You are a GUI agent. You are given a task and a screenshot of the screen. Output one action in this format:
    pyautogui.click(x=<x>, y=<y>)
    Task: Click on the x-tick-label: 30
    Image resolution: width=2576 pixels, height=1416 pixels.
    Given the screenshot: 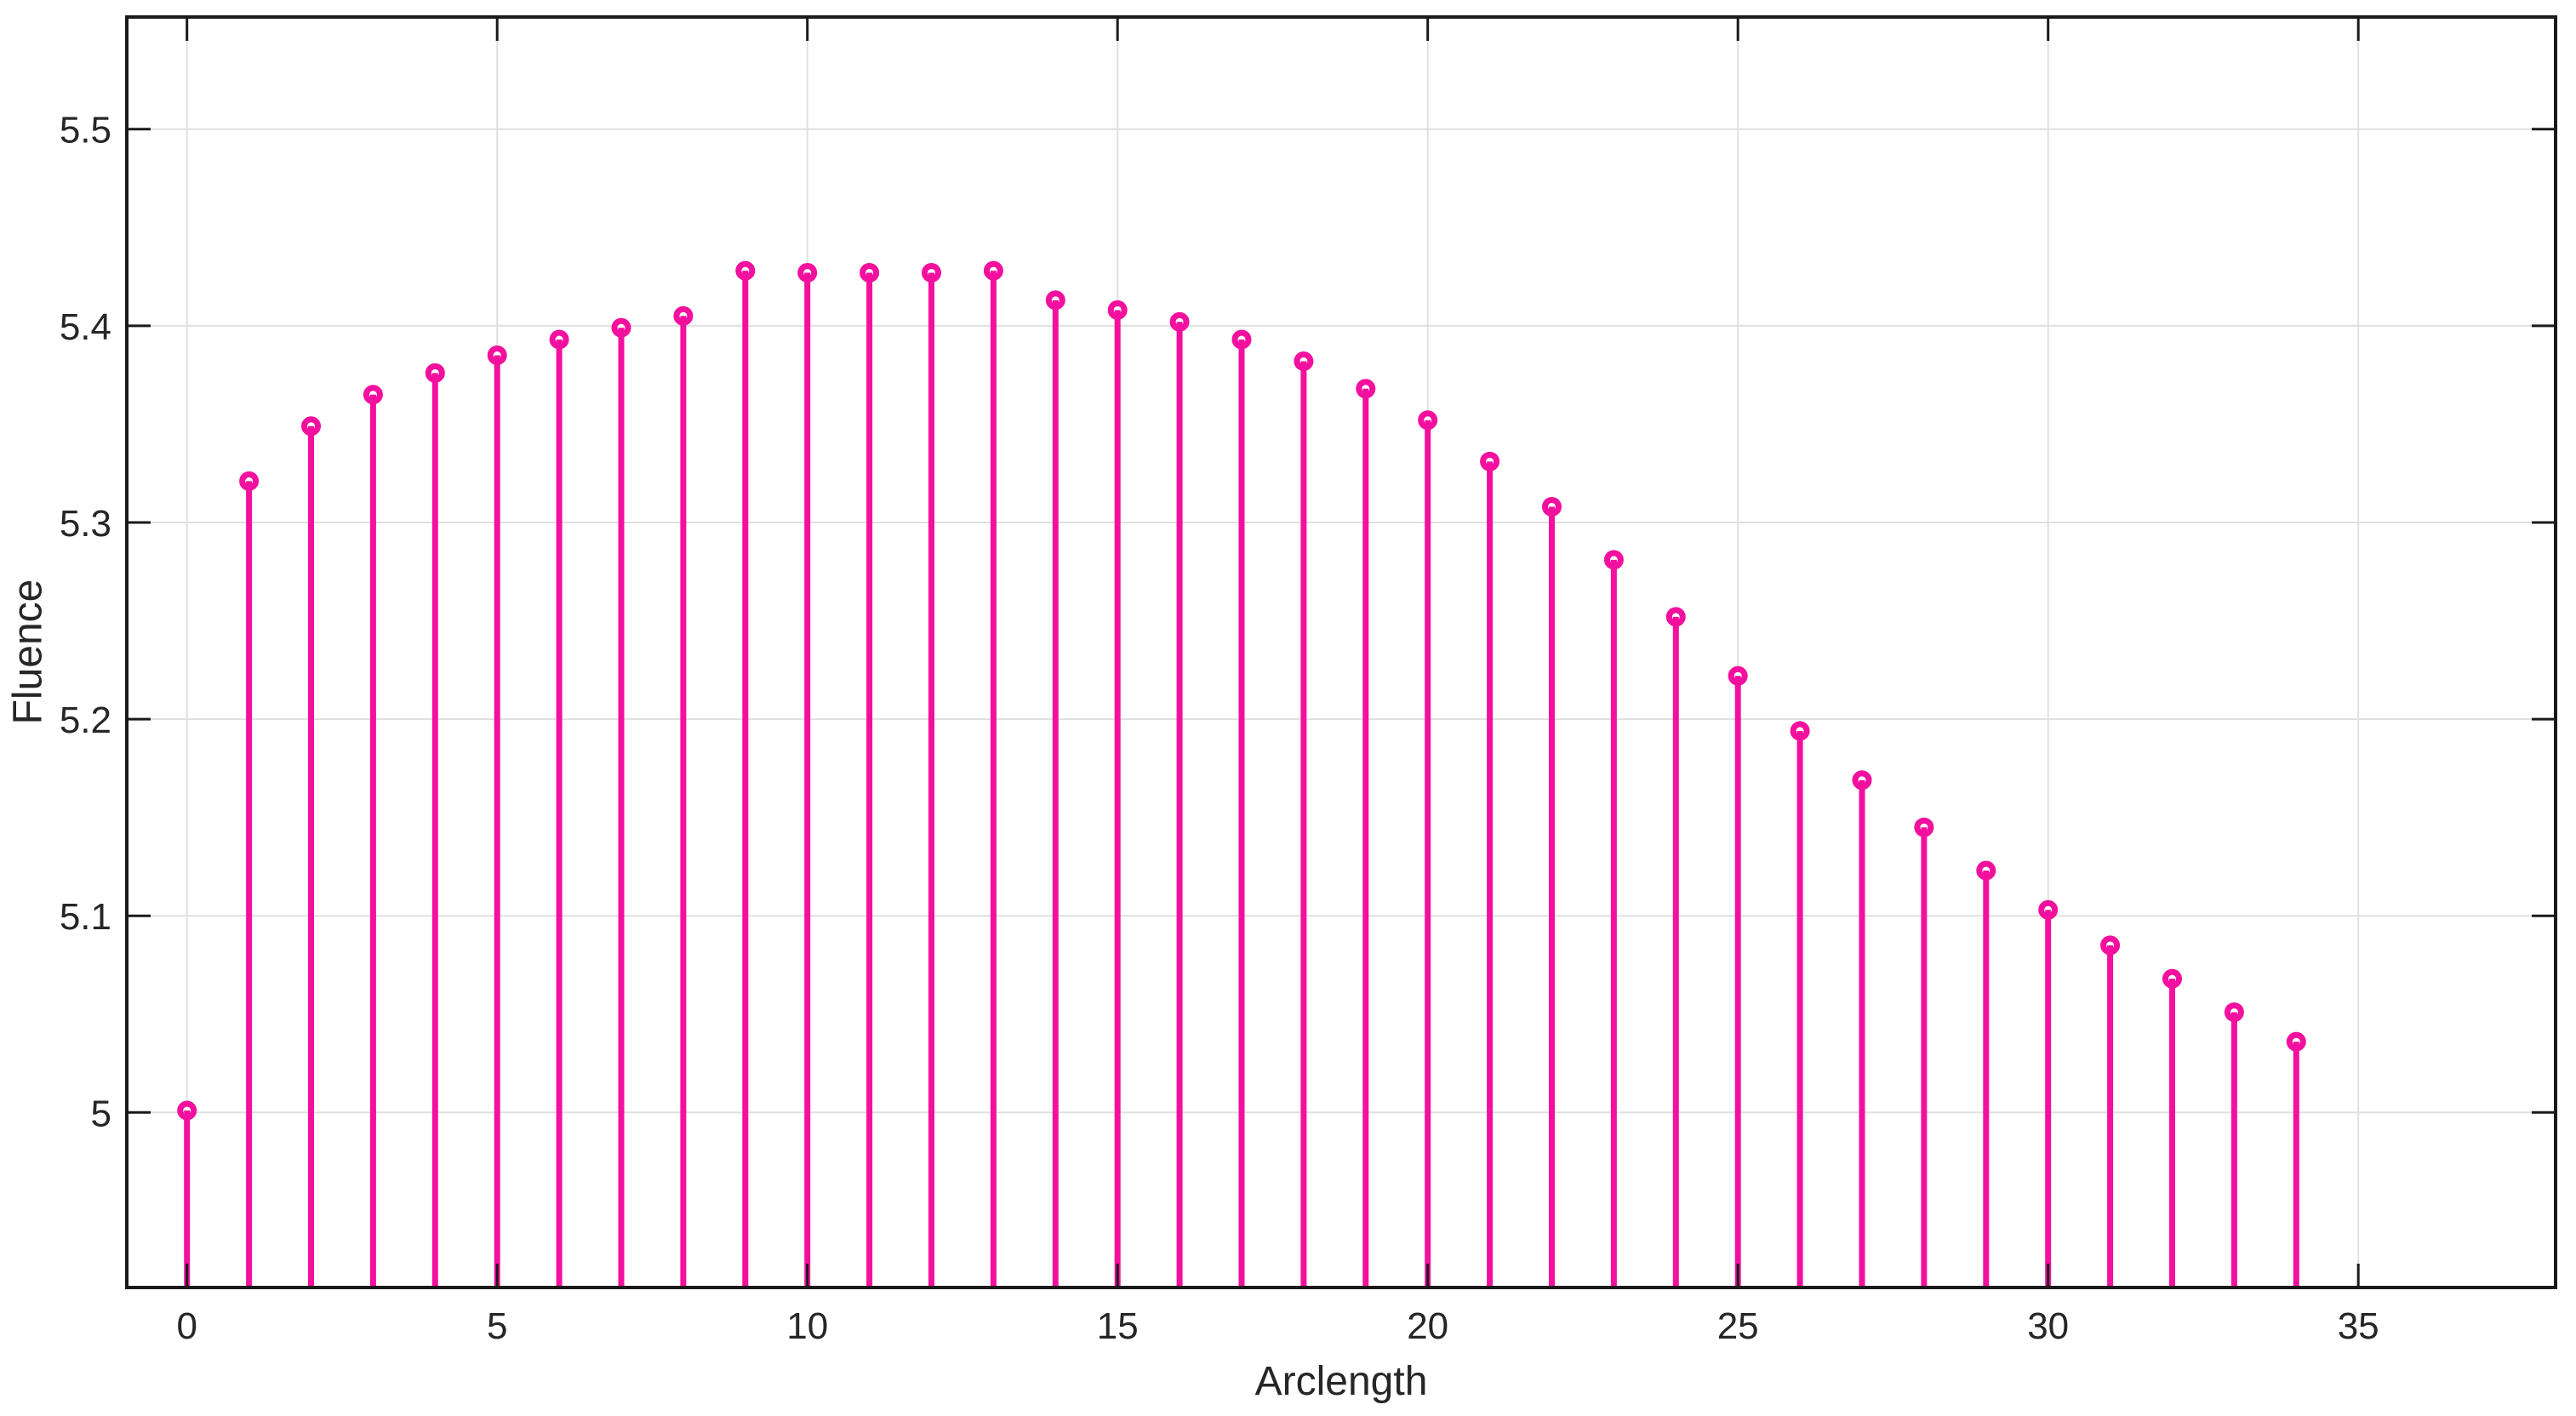 What is the action you would take?
    pyautogui.click(x=2048, y=1326)
    